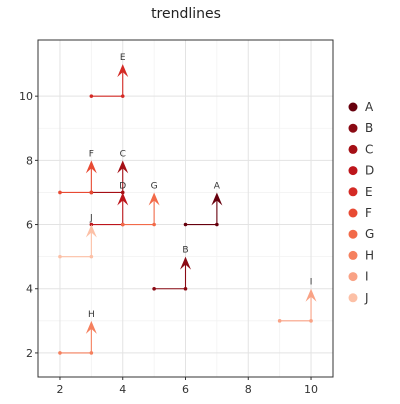 The height and width of the screenshot is (404, 400). Describe the element at coordinates (353, 277) in the screenshot. I see `legend-swatch-I` at that location.